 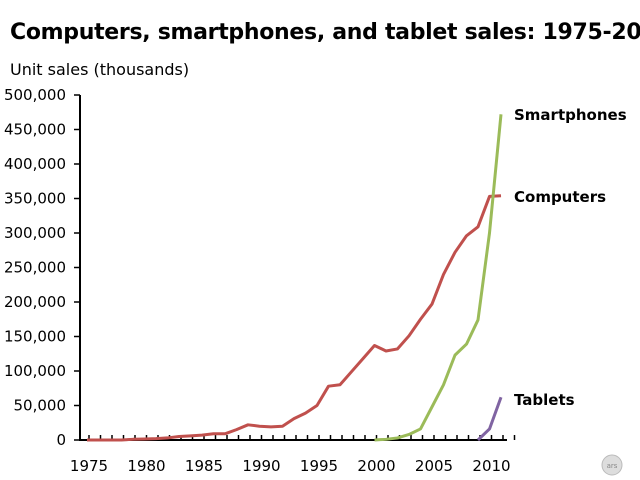 I want to click on series-label-tablets: Tablets, so click(x=544, y=400).